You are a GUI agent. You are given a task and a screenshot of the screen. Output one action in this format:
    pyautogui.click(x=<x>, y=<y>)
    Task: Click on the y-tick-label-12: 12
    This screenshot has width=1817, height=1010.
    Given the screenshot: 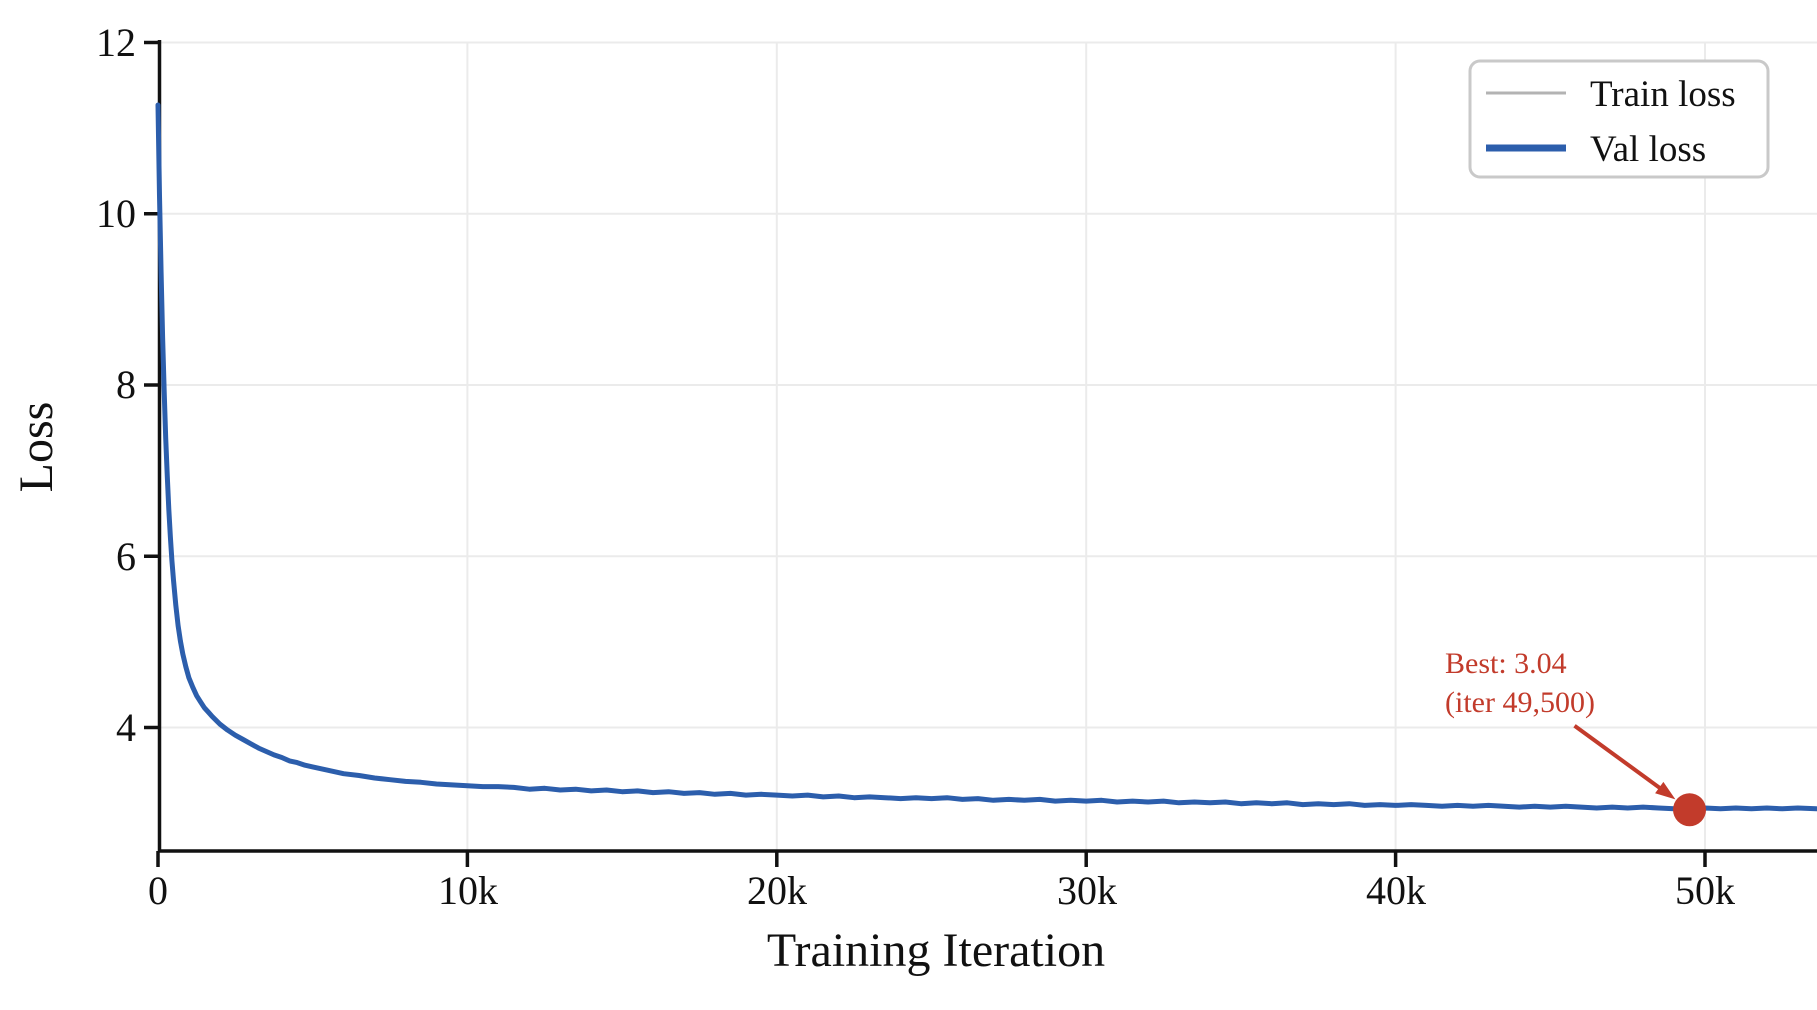 What is the action you would take?
    pyautogui.click(x=116, y=42)
    